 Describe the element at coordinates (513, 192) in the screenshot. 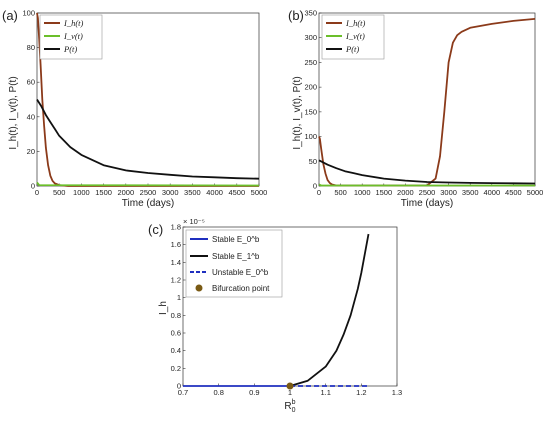

I see `panel-b-x-tick-label: 4500` at that location.